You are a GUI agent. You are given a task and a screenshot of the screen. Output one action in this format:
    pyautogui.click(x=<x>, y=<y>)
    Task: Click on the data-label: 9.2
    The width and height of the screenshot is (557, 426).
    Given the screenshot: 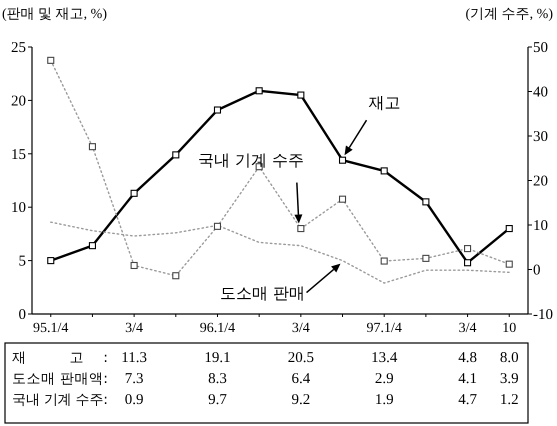 What is the action you would take?
    pyautogui.click(x=300, y=400)
    